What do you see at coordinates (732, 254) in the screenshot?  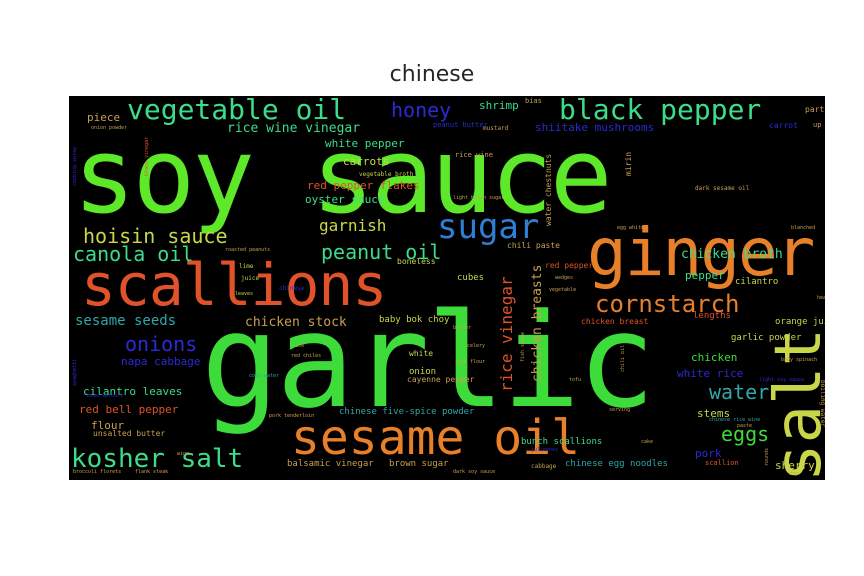 I see `word-chicken-broth: chicken broth` at bounding box center [732, 254].